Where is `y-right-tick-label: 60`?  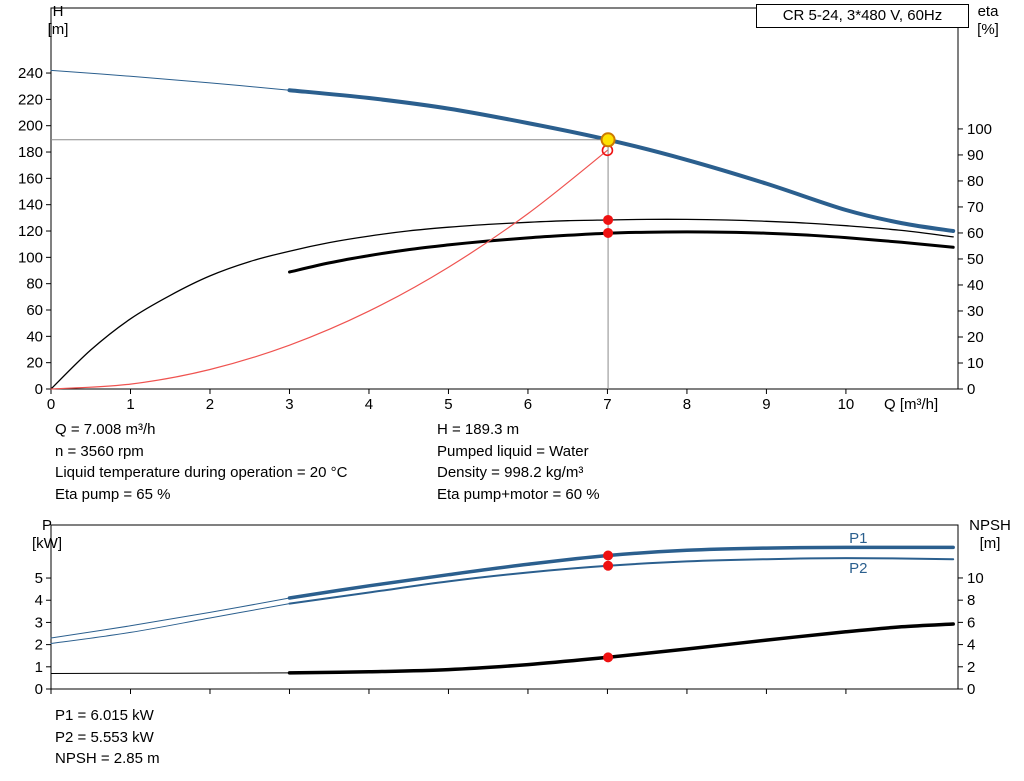
y-right-tick-label: 60 is located at coordinates (975, 233).